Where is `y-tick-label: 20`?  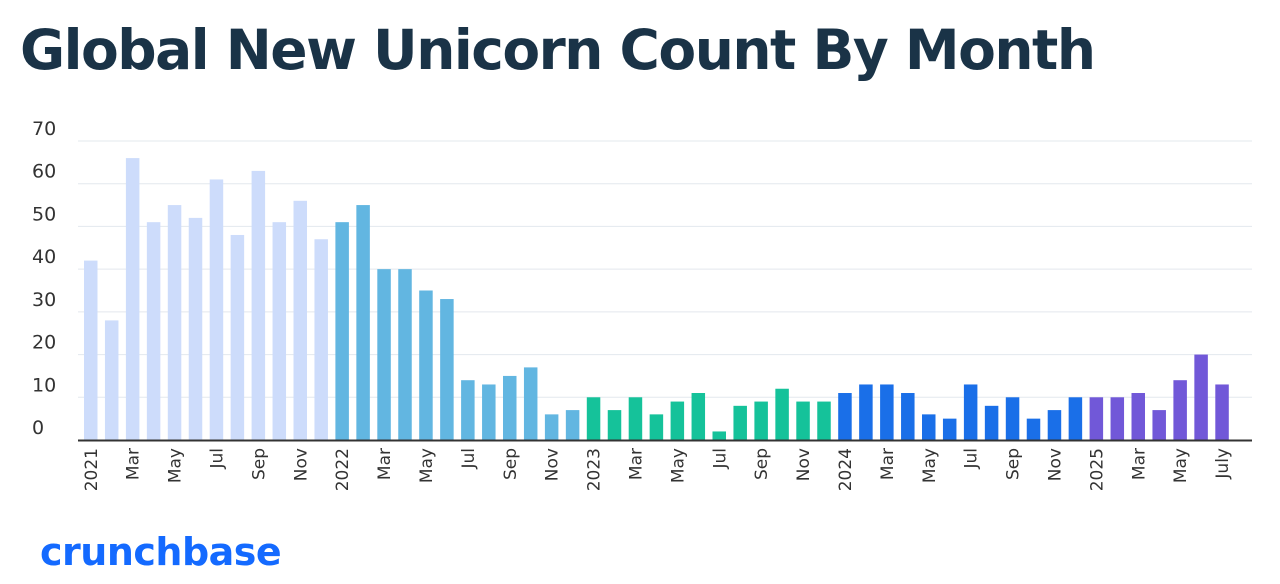 y-tick-label: 20 is located at coordinates (44, 343).